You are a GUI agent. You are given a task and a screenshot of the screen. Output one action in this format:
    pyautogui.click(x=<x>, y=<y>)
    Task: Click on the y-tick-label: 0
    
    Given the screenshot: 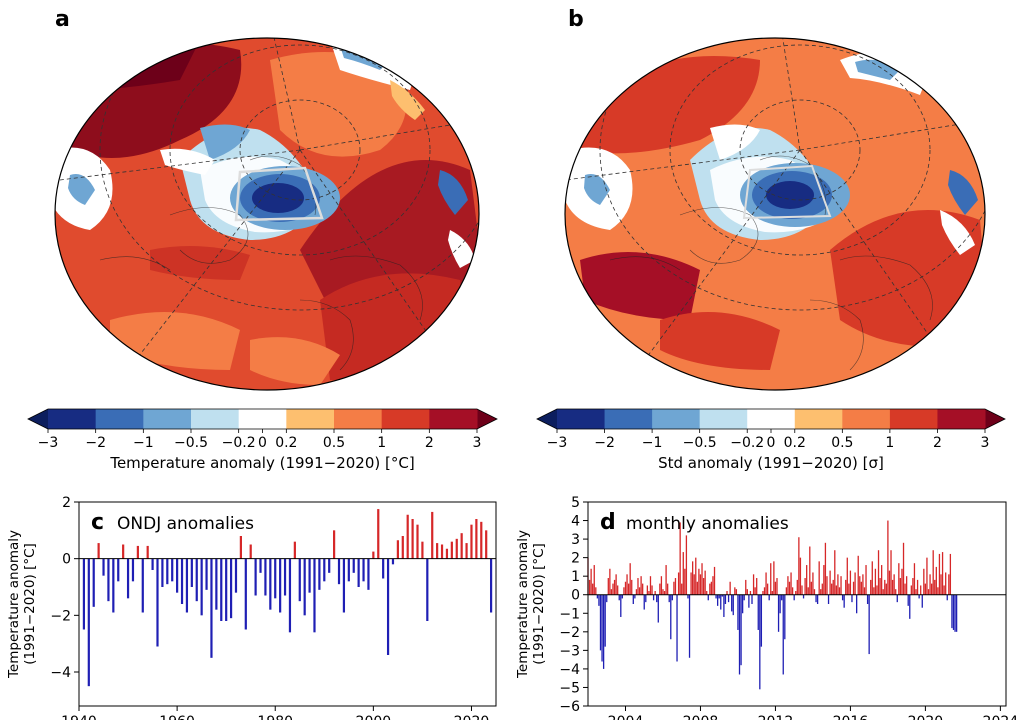 What is the action you would take?
    pyautogui.click(x=575, y=596)
    